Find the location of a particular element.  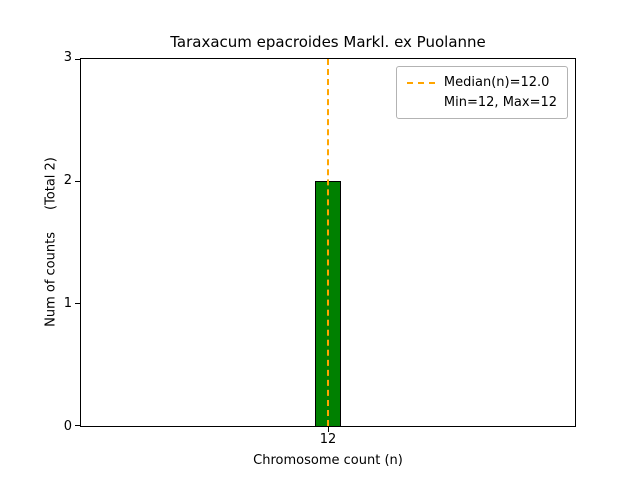

x-tick-label-12: 12 is located at coordinates (328, 439).